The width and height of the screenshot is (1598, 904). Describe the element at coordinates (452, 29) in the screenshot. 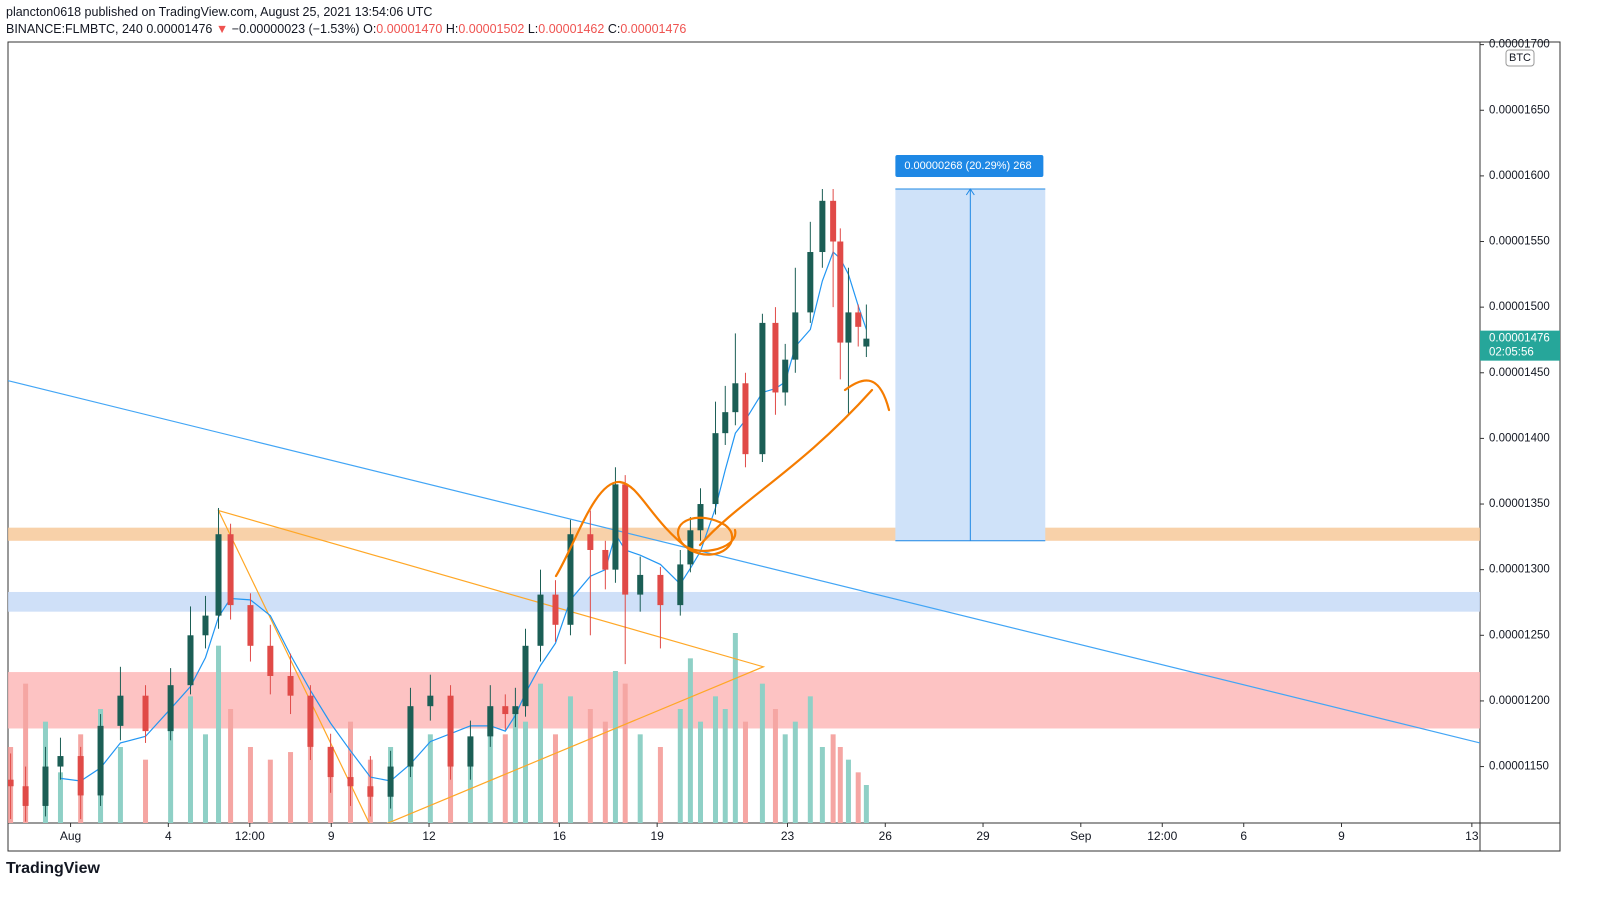

I see `h-label: H:` at that location.